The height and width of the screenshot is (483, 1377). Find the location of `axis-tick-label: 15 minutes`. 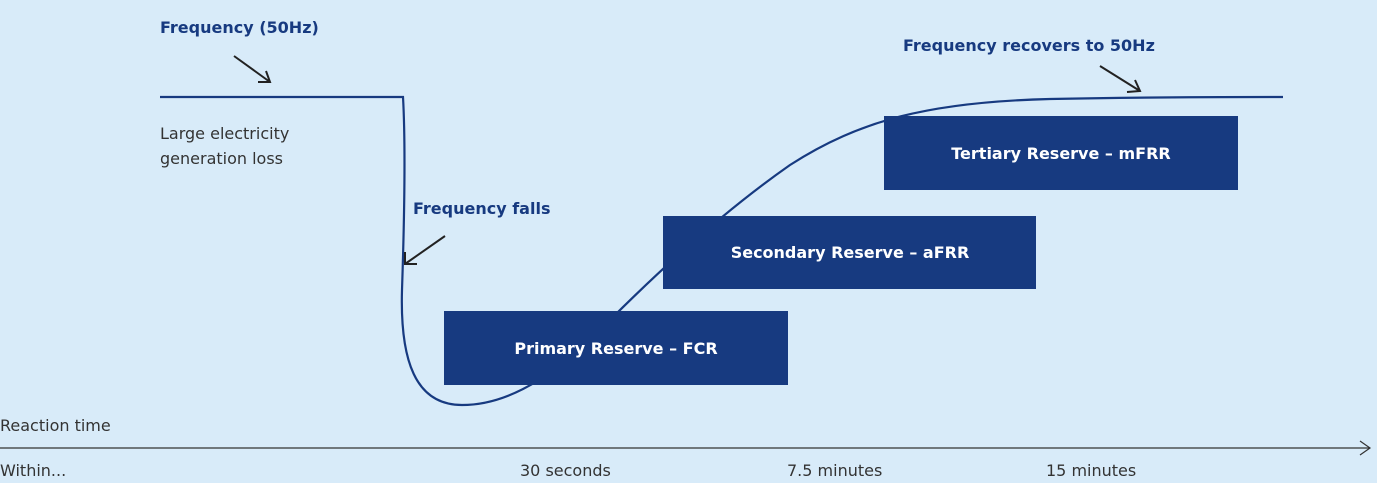

axis-tick-label: 15 minutes is located at coordinates (1091, 470).